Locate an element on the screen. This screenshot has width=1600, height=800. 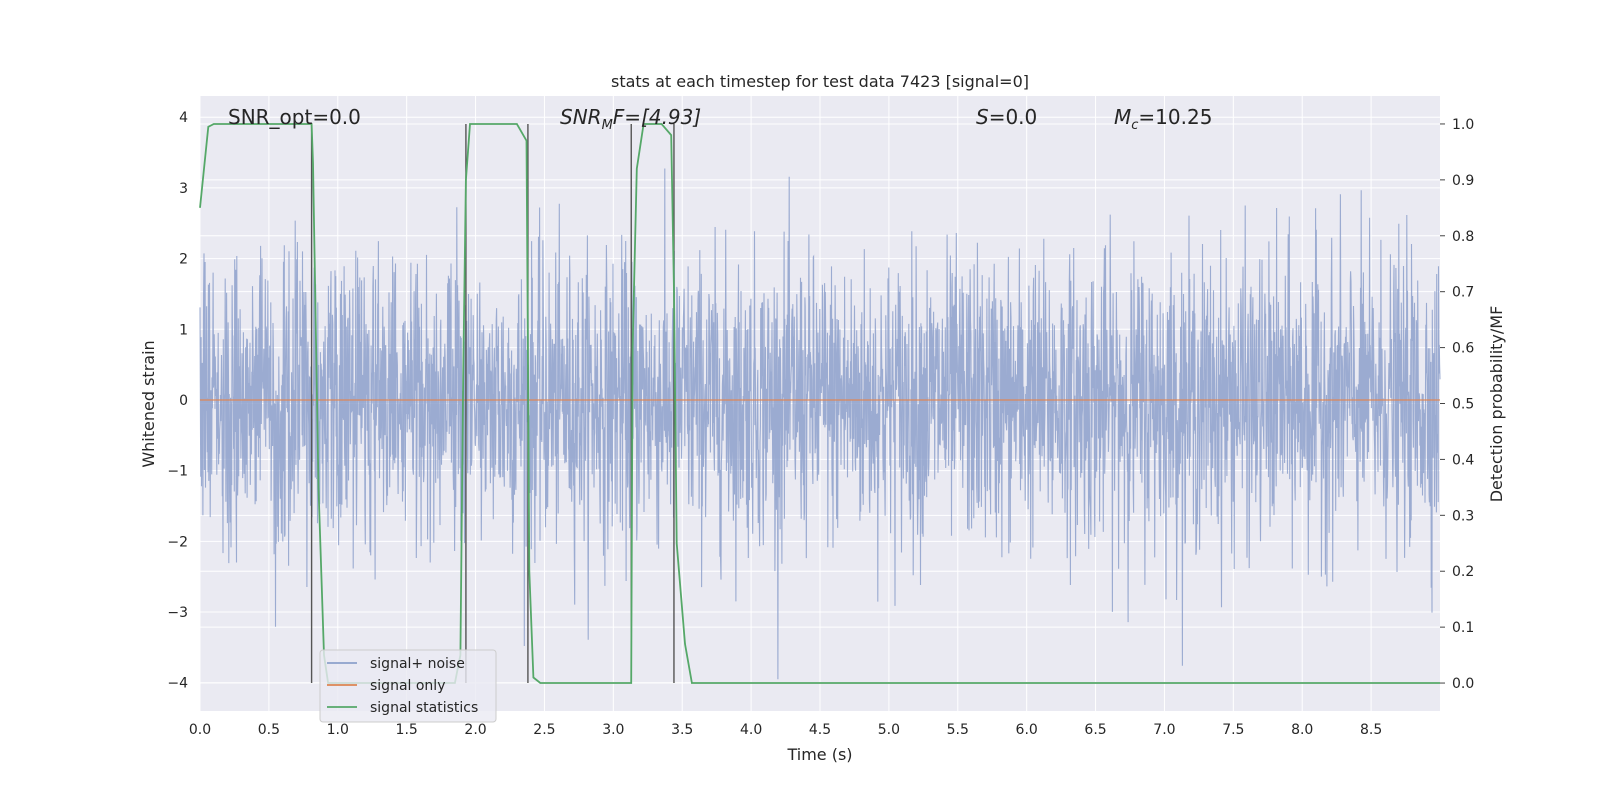
x-axis-label: Time (s) is located at coordinates (819, 754).